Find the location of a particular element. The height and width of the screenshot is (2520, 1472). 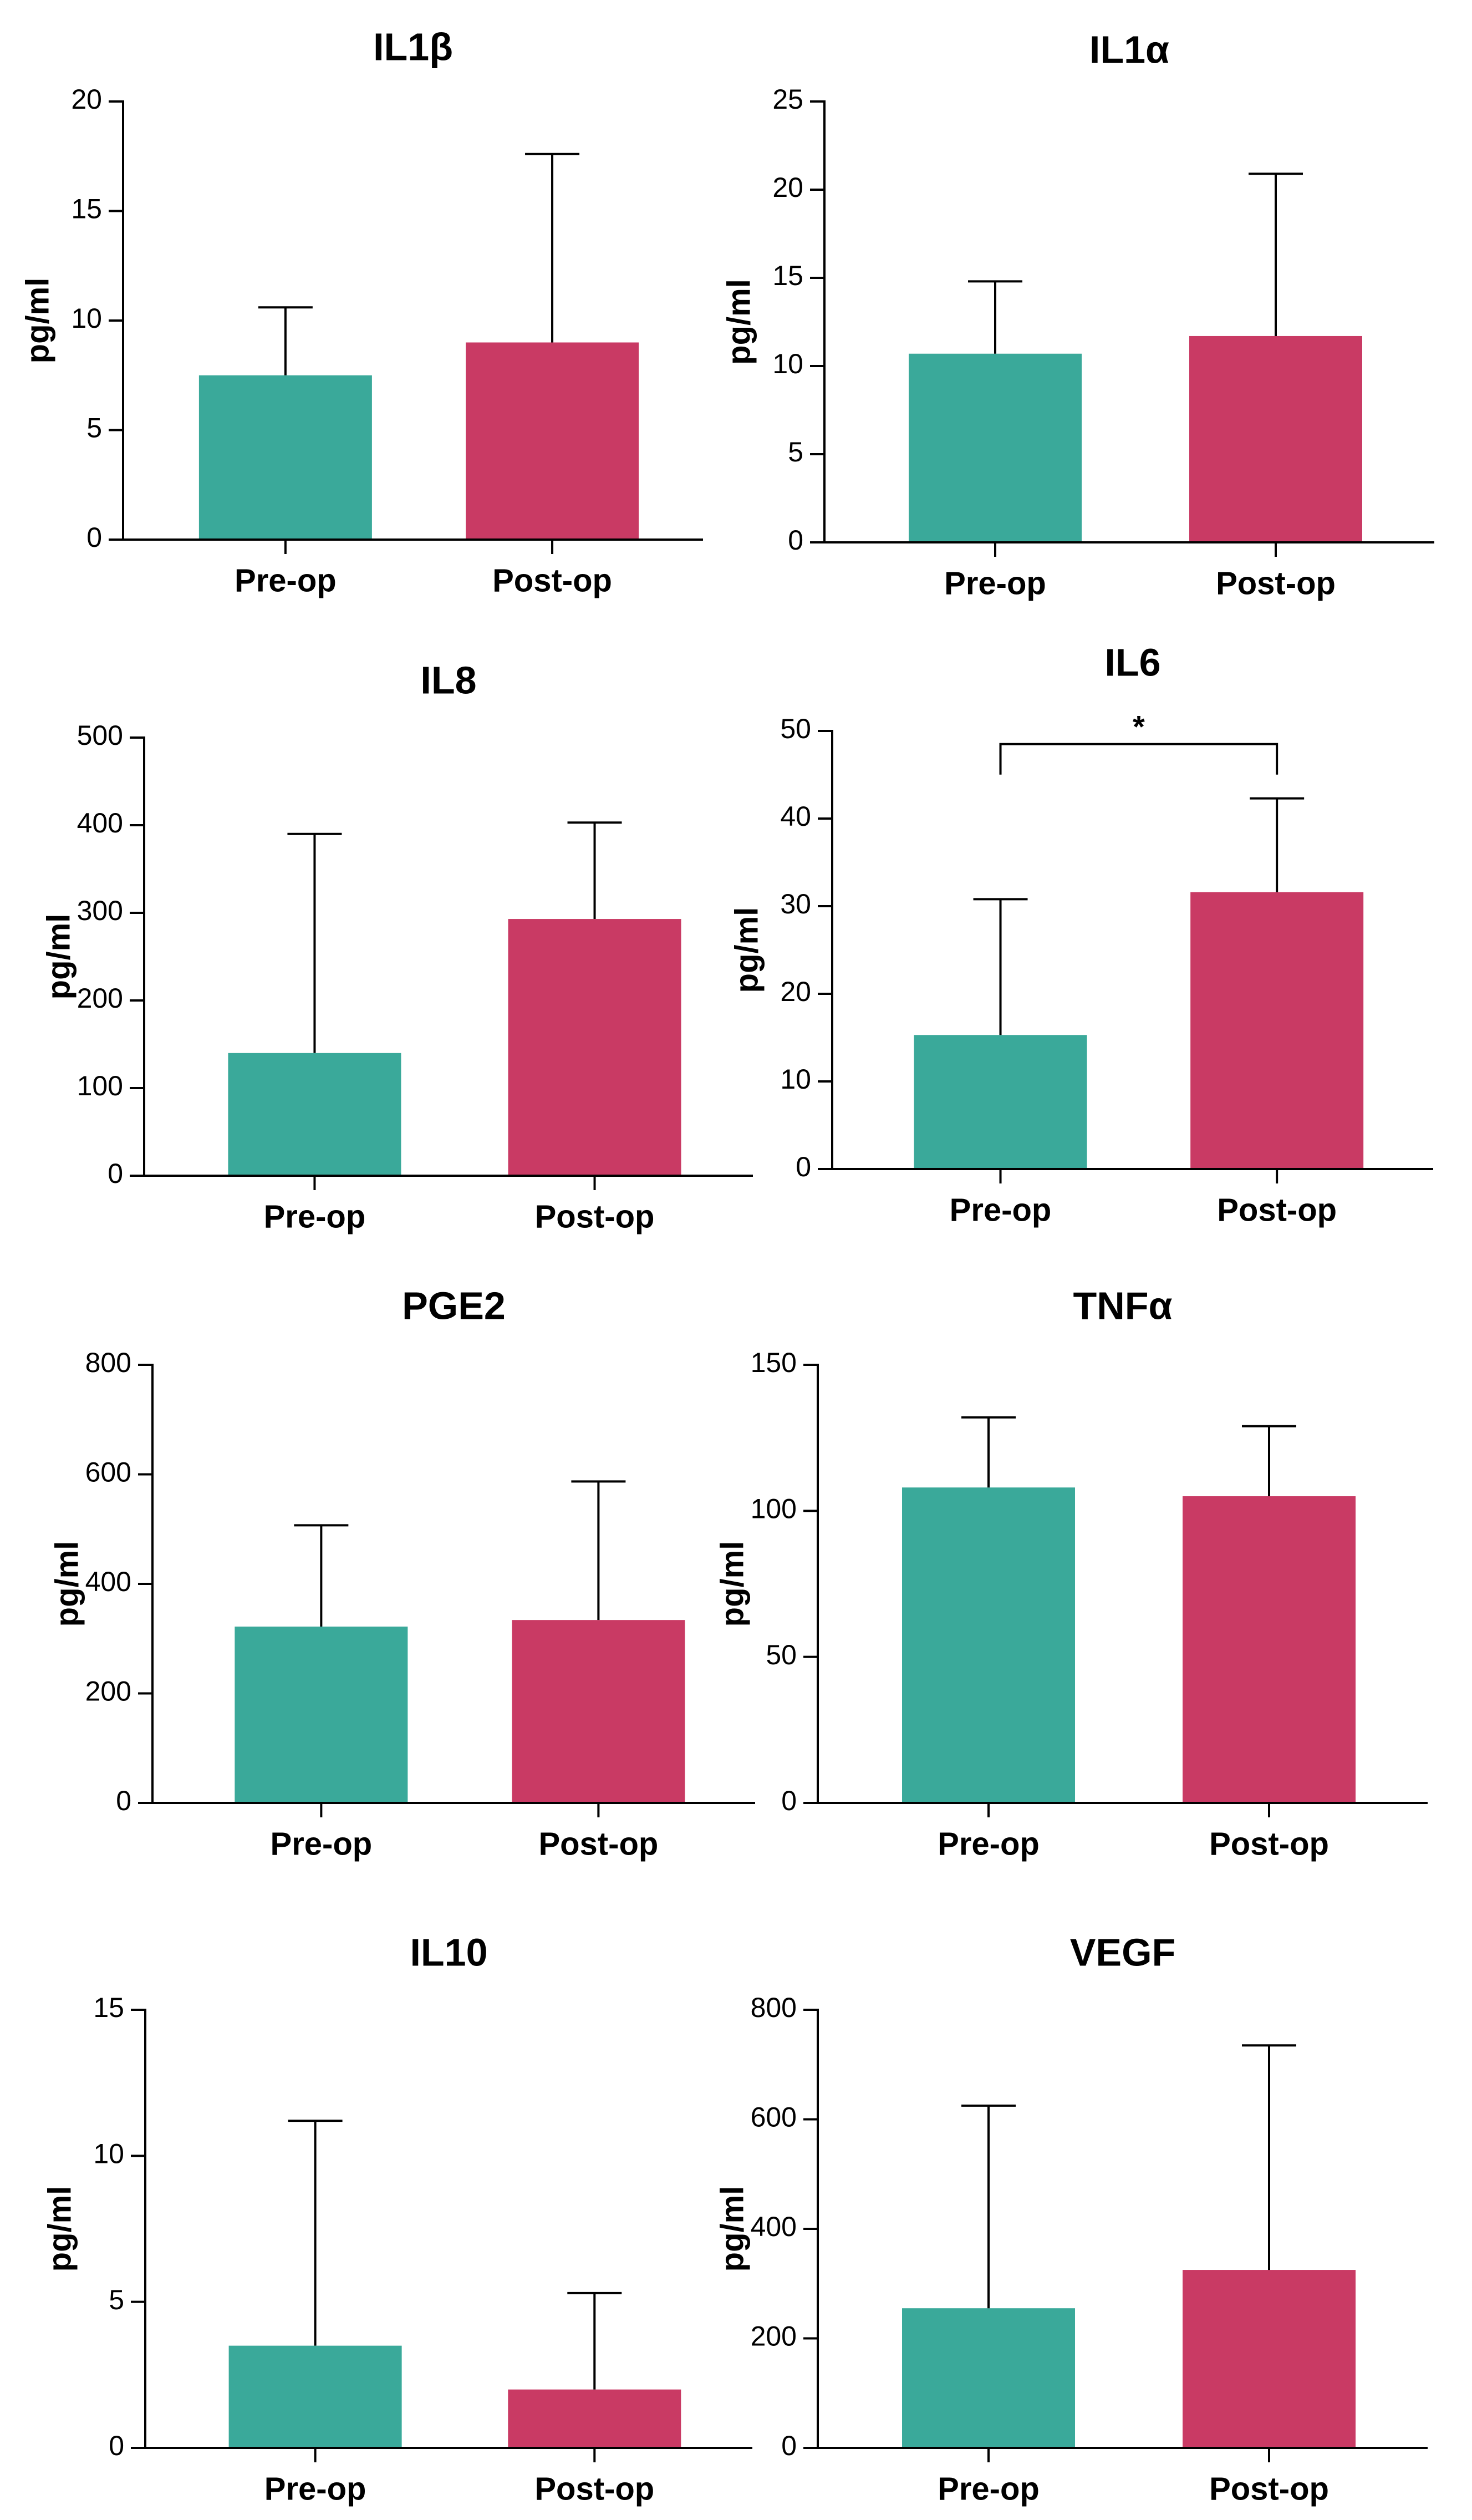

y-tick-label: 25 is located at coordinates (787, 99).